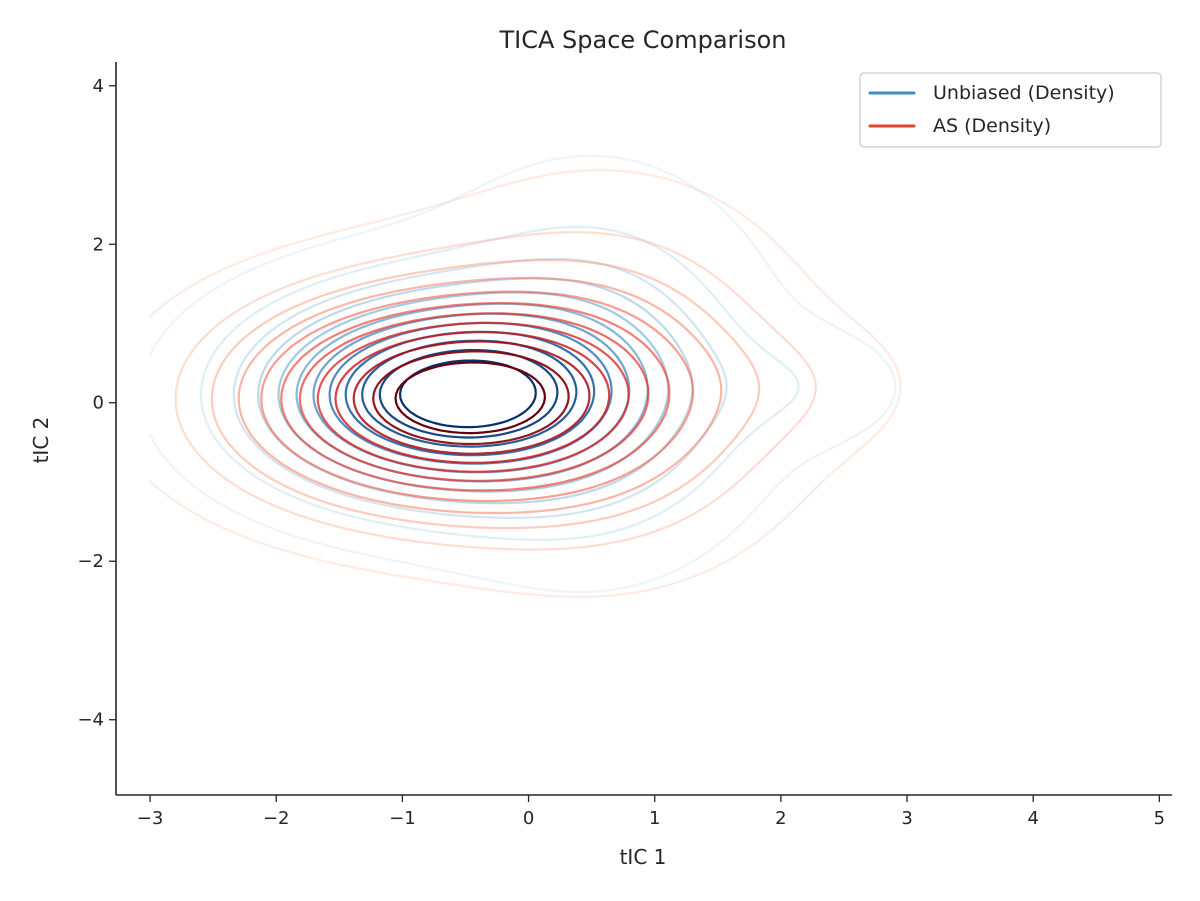 This screenshot has height=901, width=1200. What do you see at coordinates (1032, 818) in the screenshot?
I see `x-tick-label: 4` at bounding box center [1032, 818].